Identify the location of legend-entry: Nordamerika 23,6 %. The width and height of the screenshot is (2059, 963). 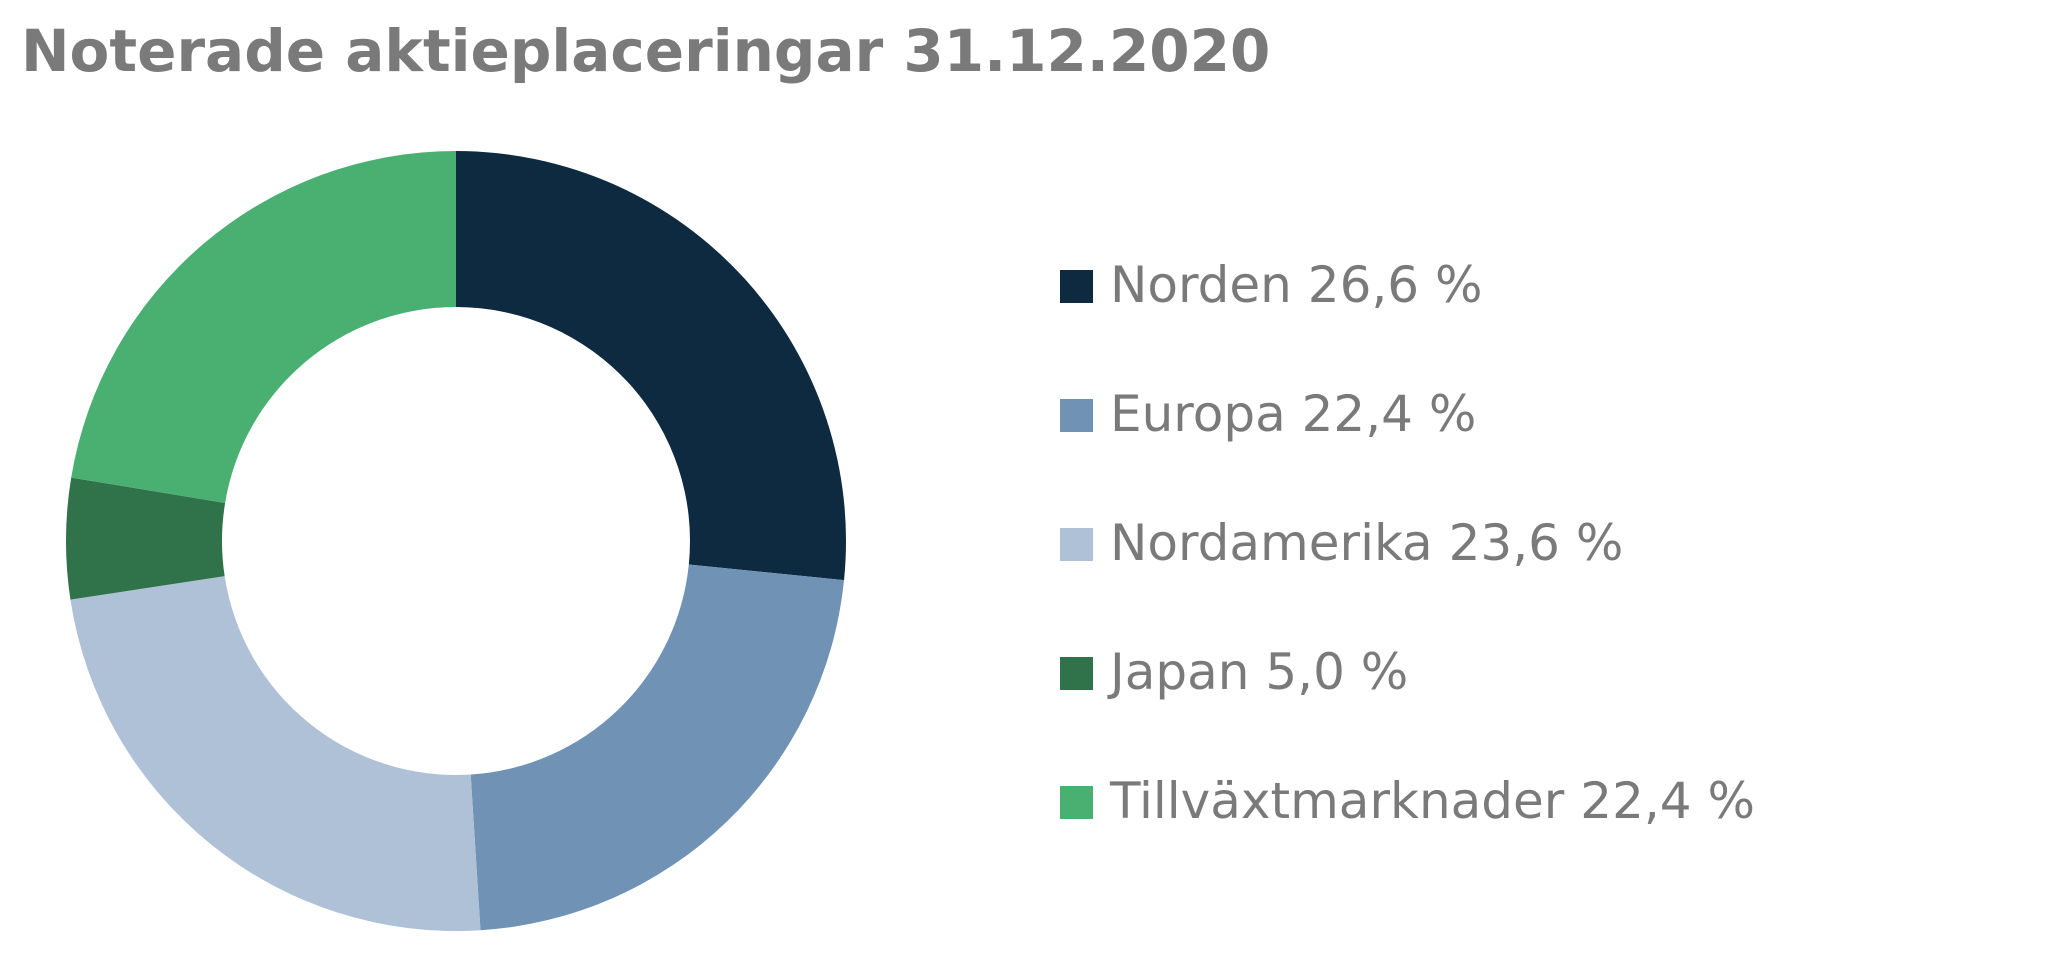
(1366, 543).